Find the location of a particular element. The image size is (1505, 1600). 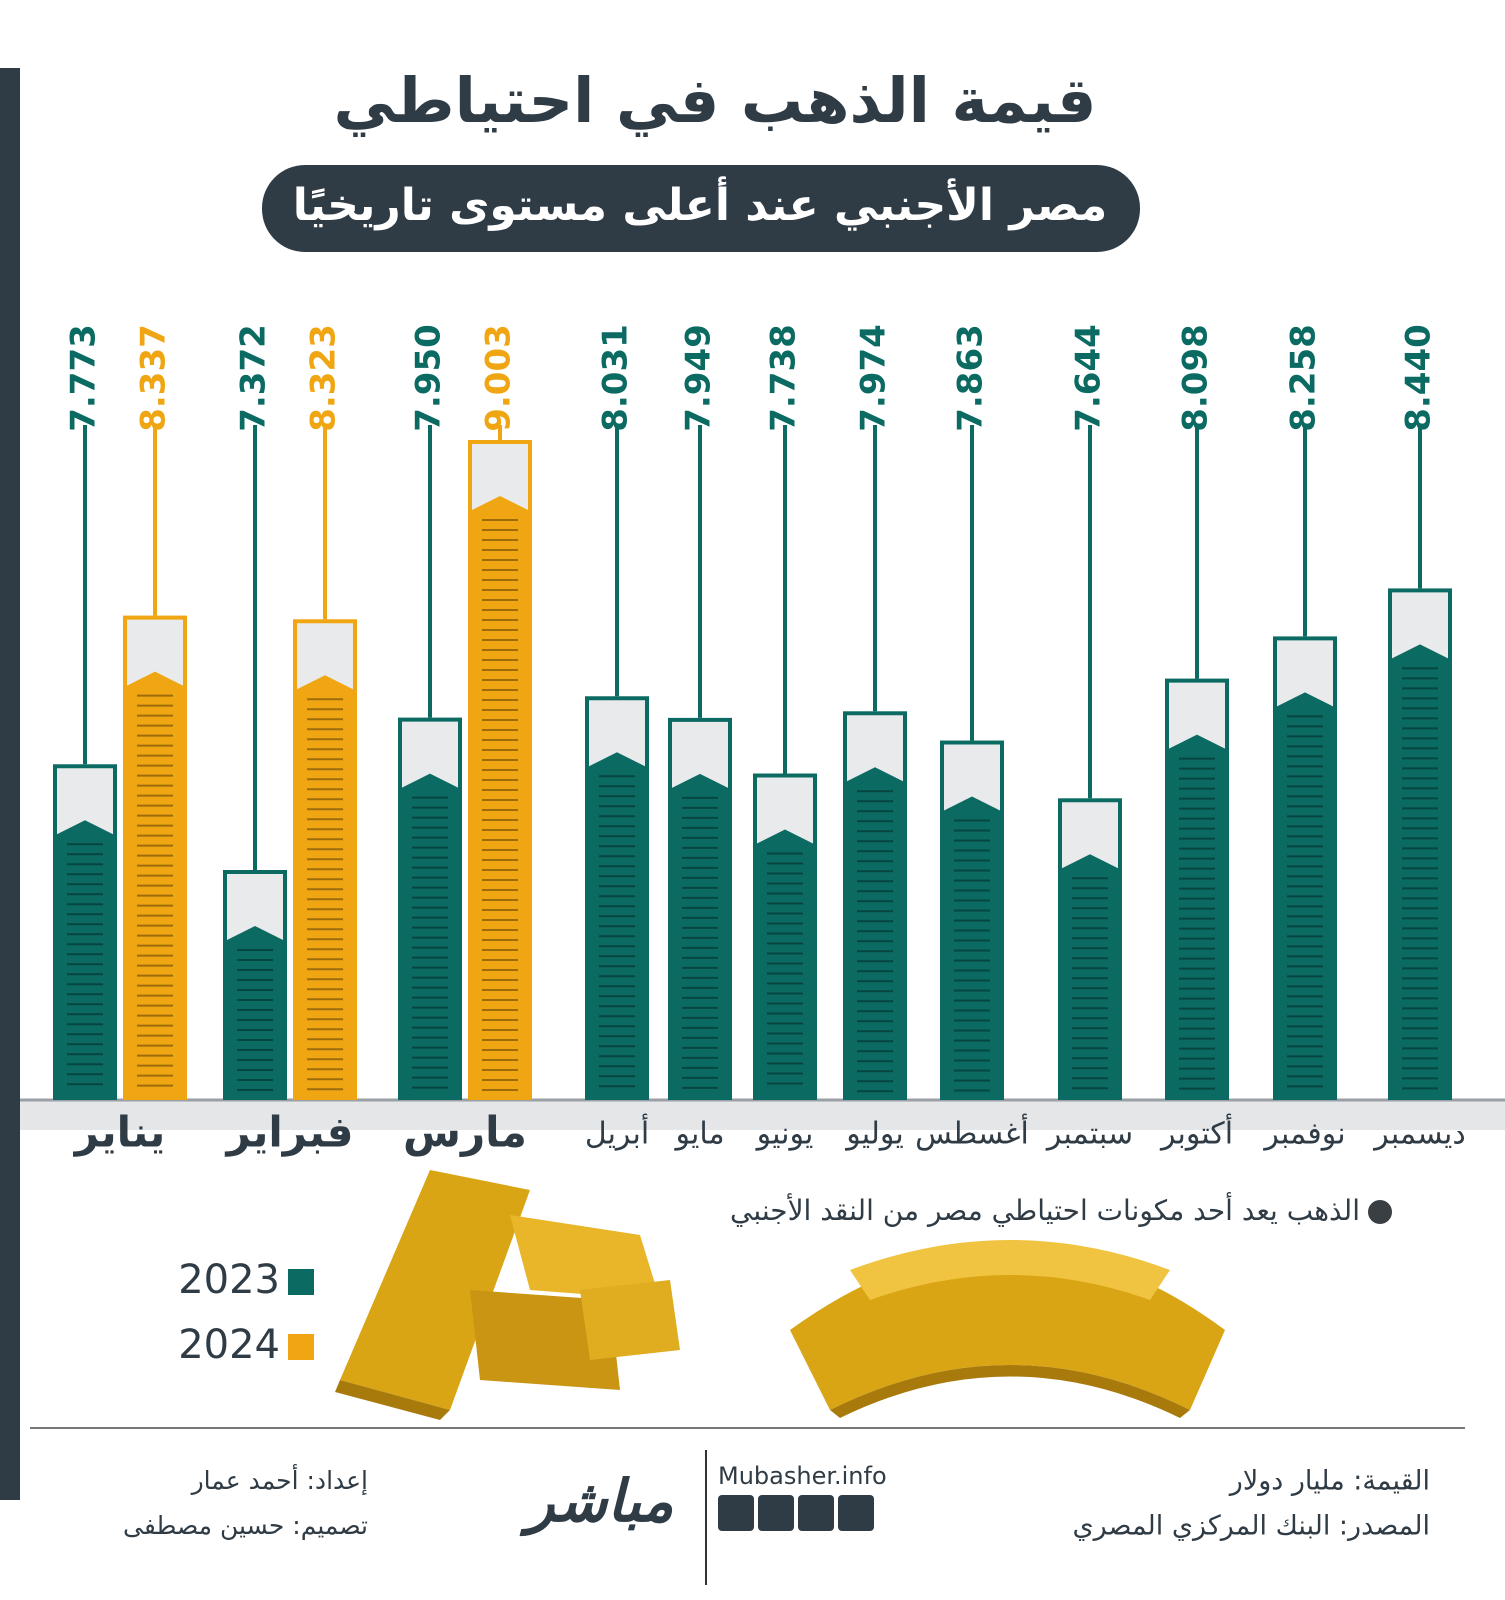

source: المصدر: البنك المركزي المصري is located at coordinates (1252, 1526).